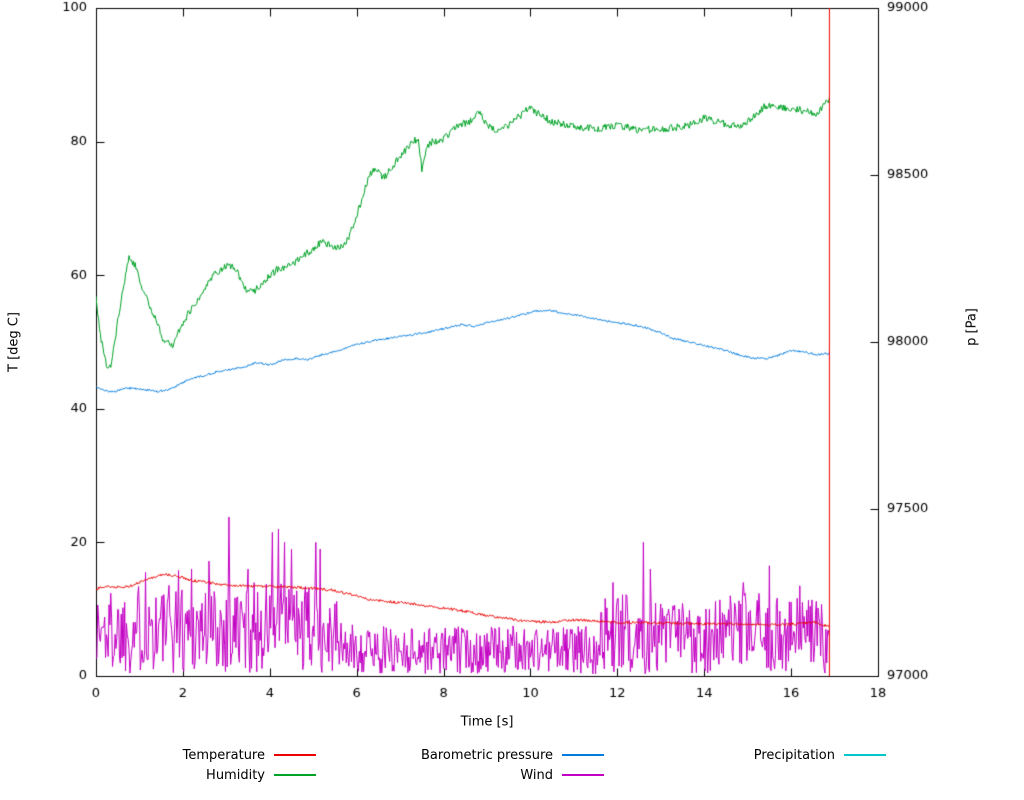  Describe the element at coordinates (235, 775) in the screenshot. I see `legend-label-humidity: Humidity` at that location.